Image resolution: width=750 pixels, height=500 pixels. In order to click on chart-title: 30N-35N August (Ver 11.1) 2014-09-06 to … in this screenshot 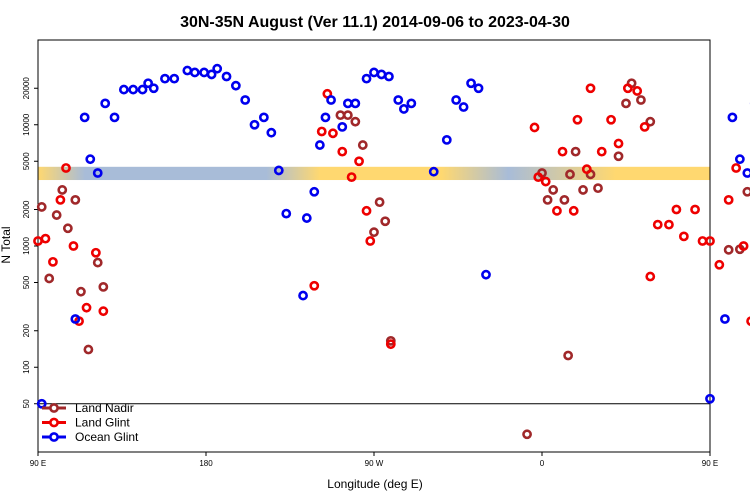, I will do `click(375, 22)`.